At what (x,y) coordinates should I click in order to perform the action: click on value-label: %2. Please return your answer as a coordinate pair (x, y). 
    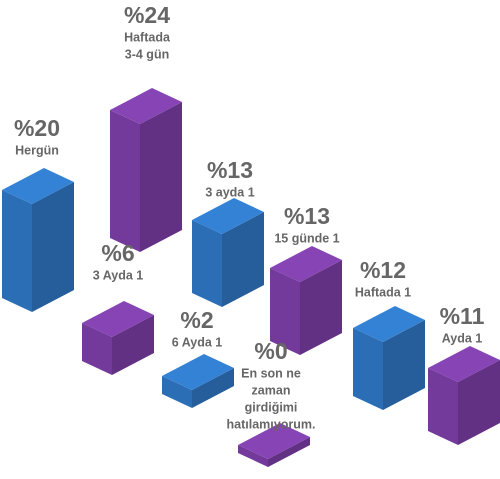
    Looking at the image, I should click on (196, 320).